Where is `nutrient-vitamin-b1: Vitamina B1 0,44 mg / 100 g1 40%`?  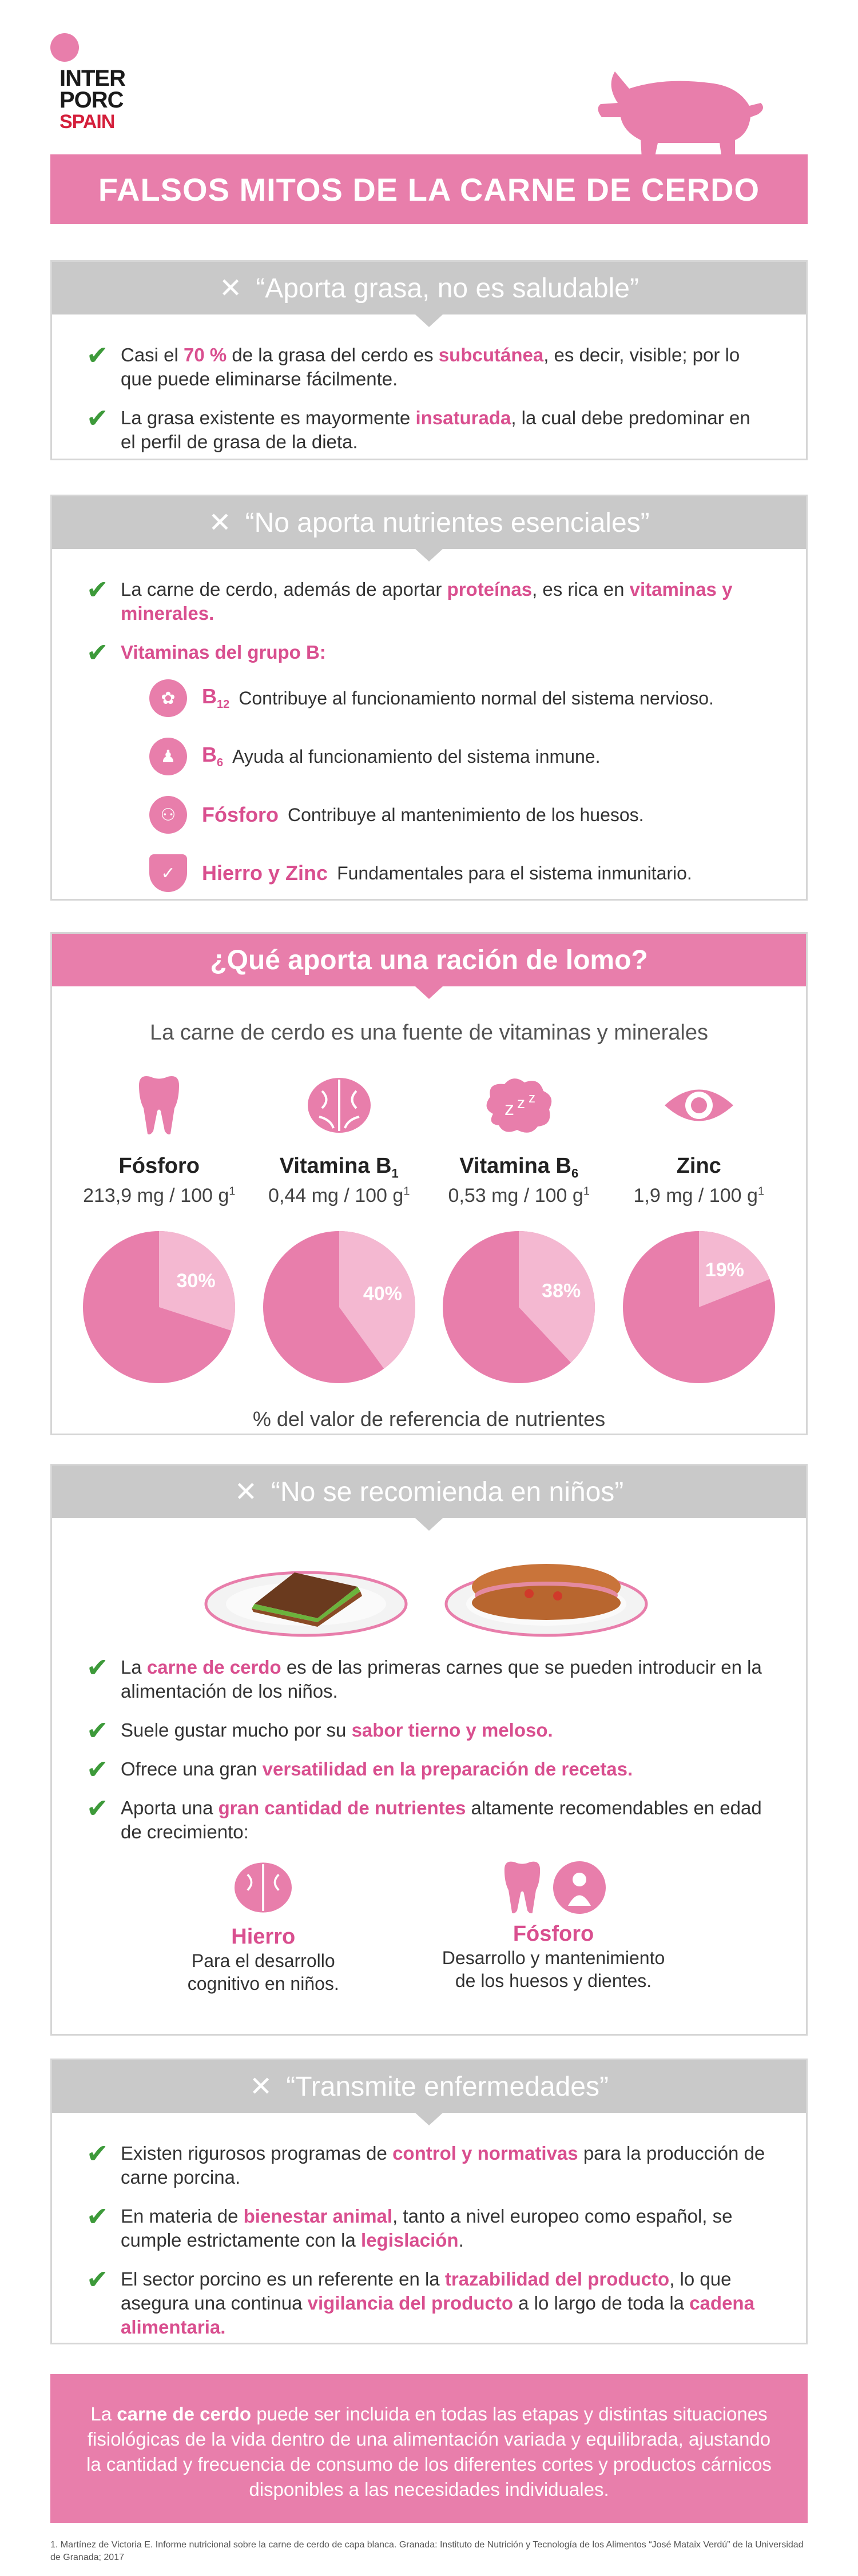 nutrient-vitamin-b1: Vitamina B1 0,44 mg / 100 g1 40% is located at coordinates (339, 1226).